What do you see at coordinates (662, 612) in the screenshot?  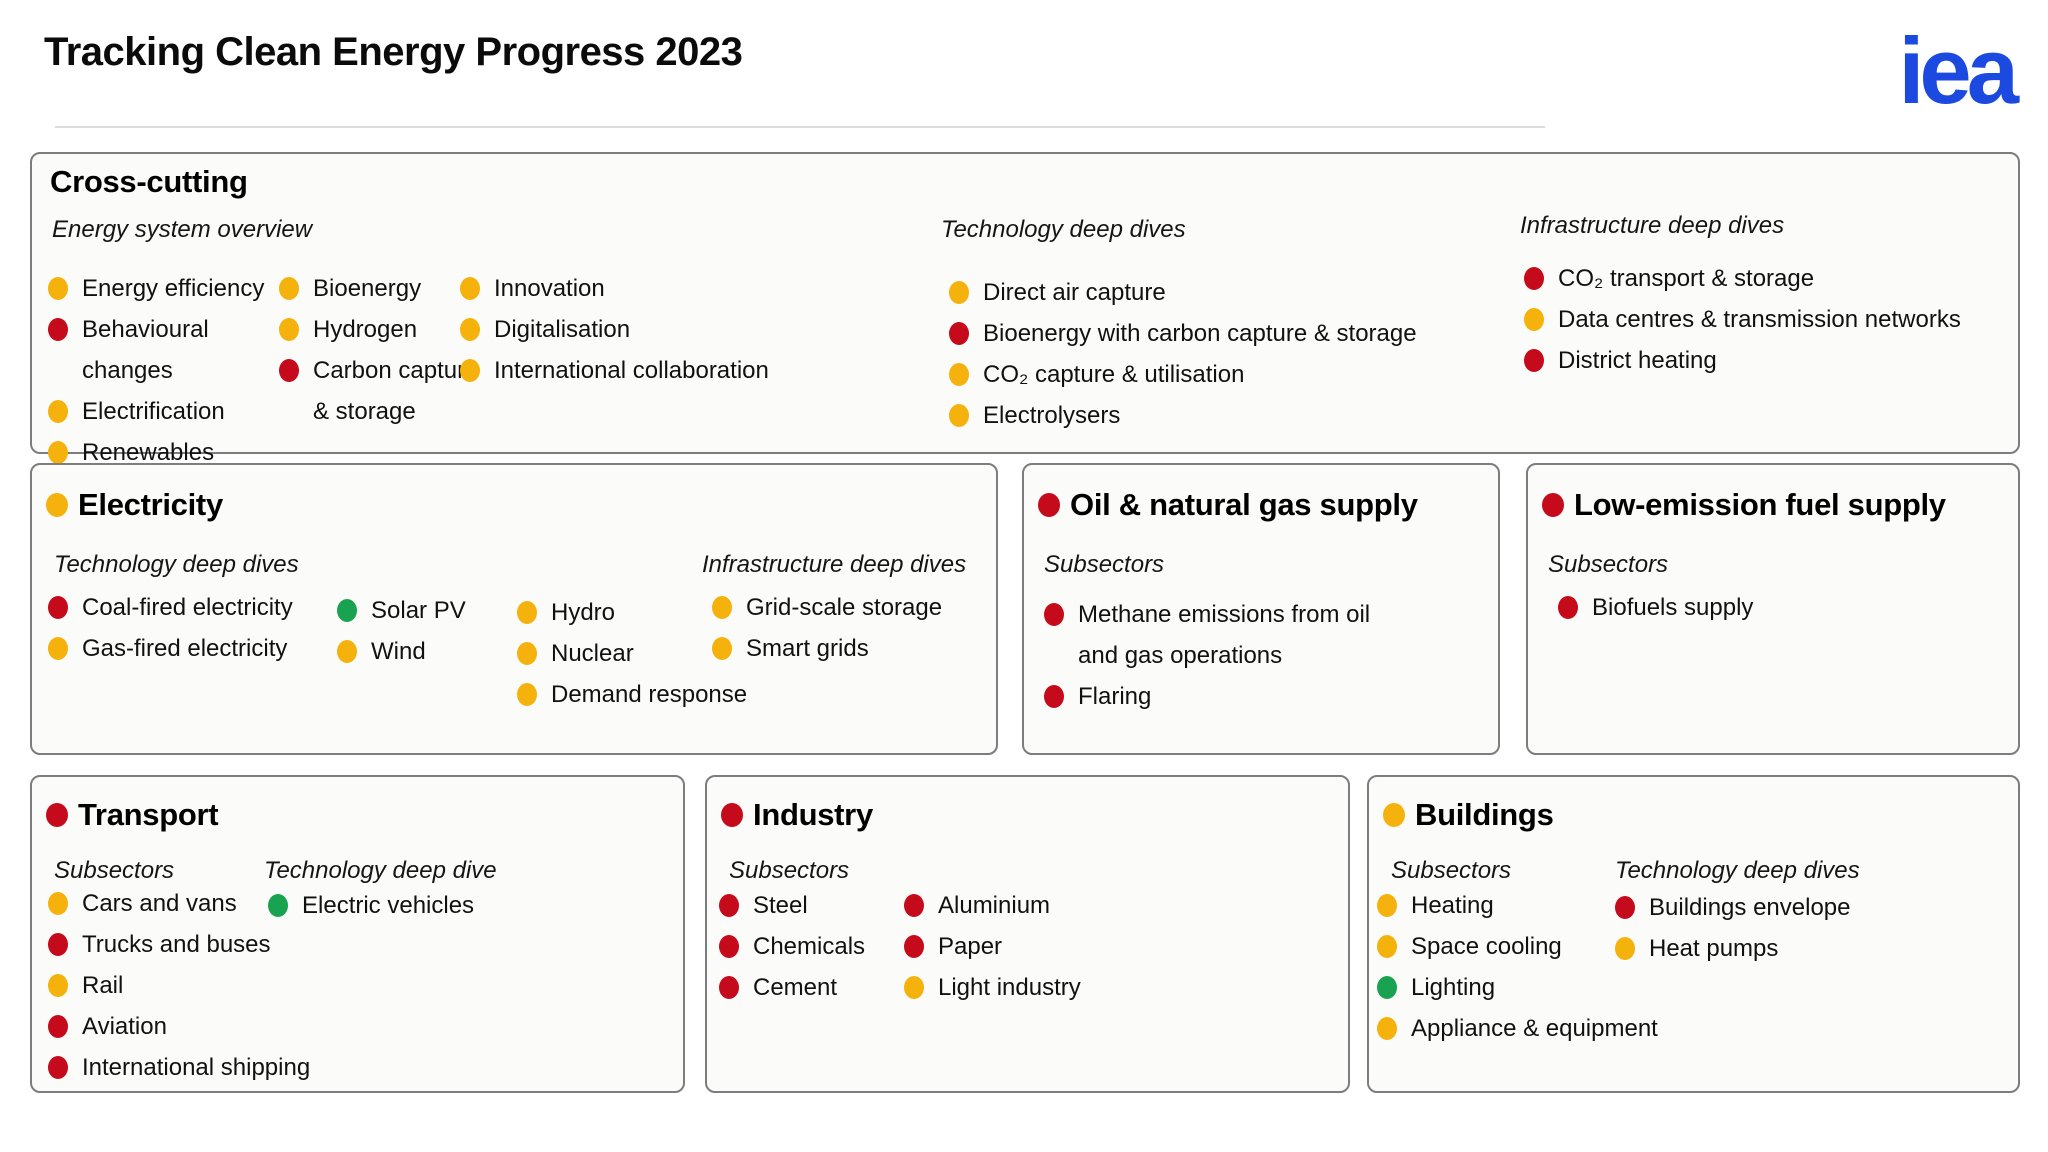 I see `status-item: Hydro` at bounding box center [662, 612].